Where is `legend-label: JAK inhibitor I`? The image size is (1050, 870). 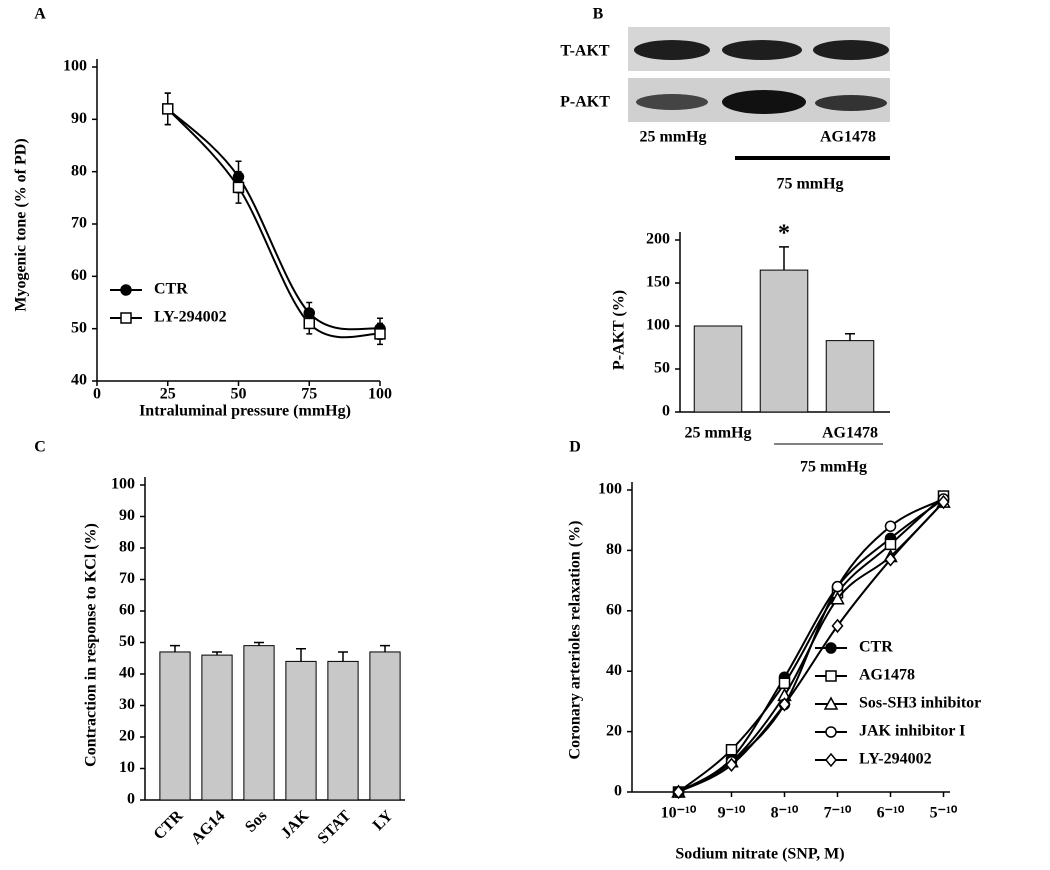
legend-label: JAK inhibitor I is located at coordinates (912, 731).